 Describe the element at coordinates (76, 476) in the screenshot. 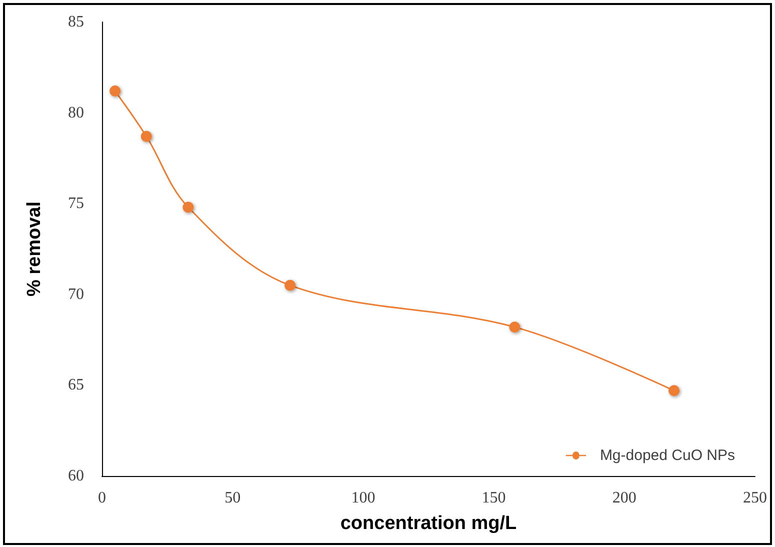

I see `y-tick-label: 60` at that location.